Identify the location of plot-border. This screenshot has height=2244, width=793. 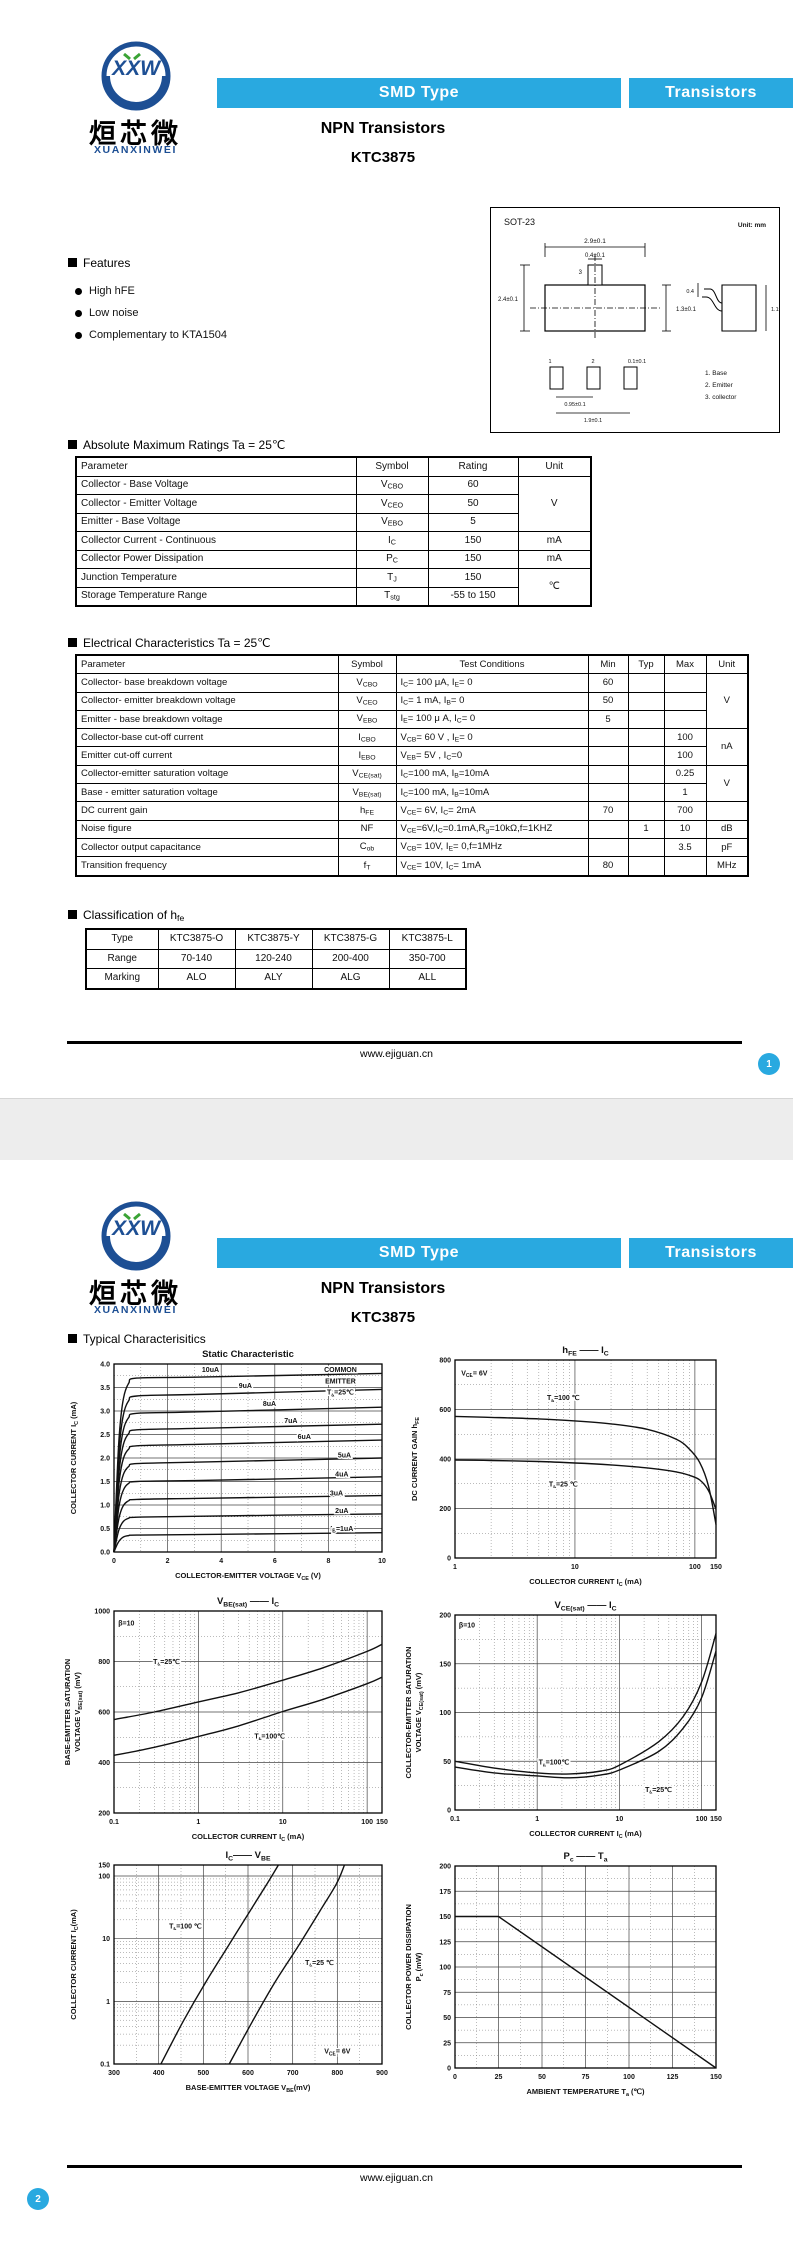
(585, 1967).